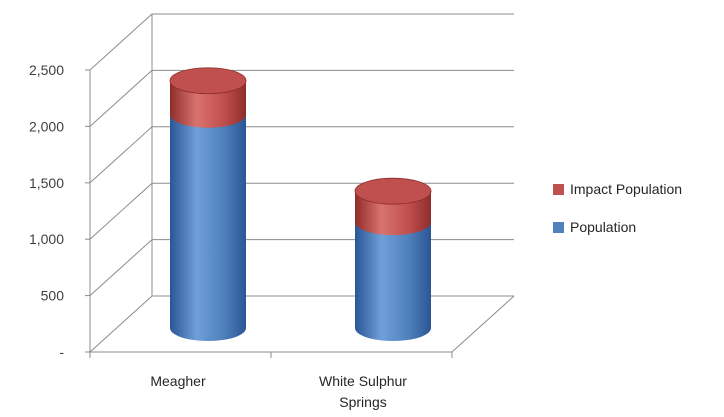  What do you see at coordinates (61, 352) in the screenshot?
I see `y-tick-label: -` at bounding box center [61, 352].